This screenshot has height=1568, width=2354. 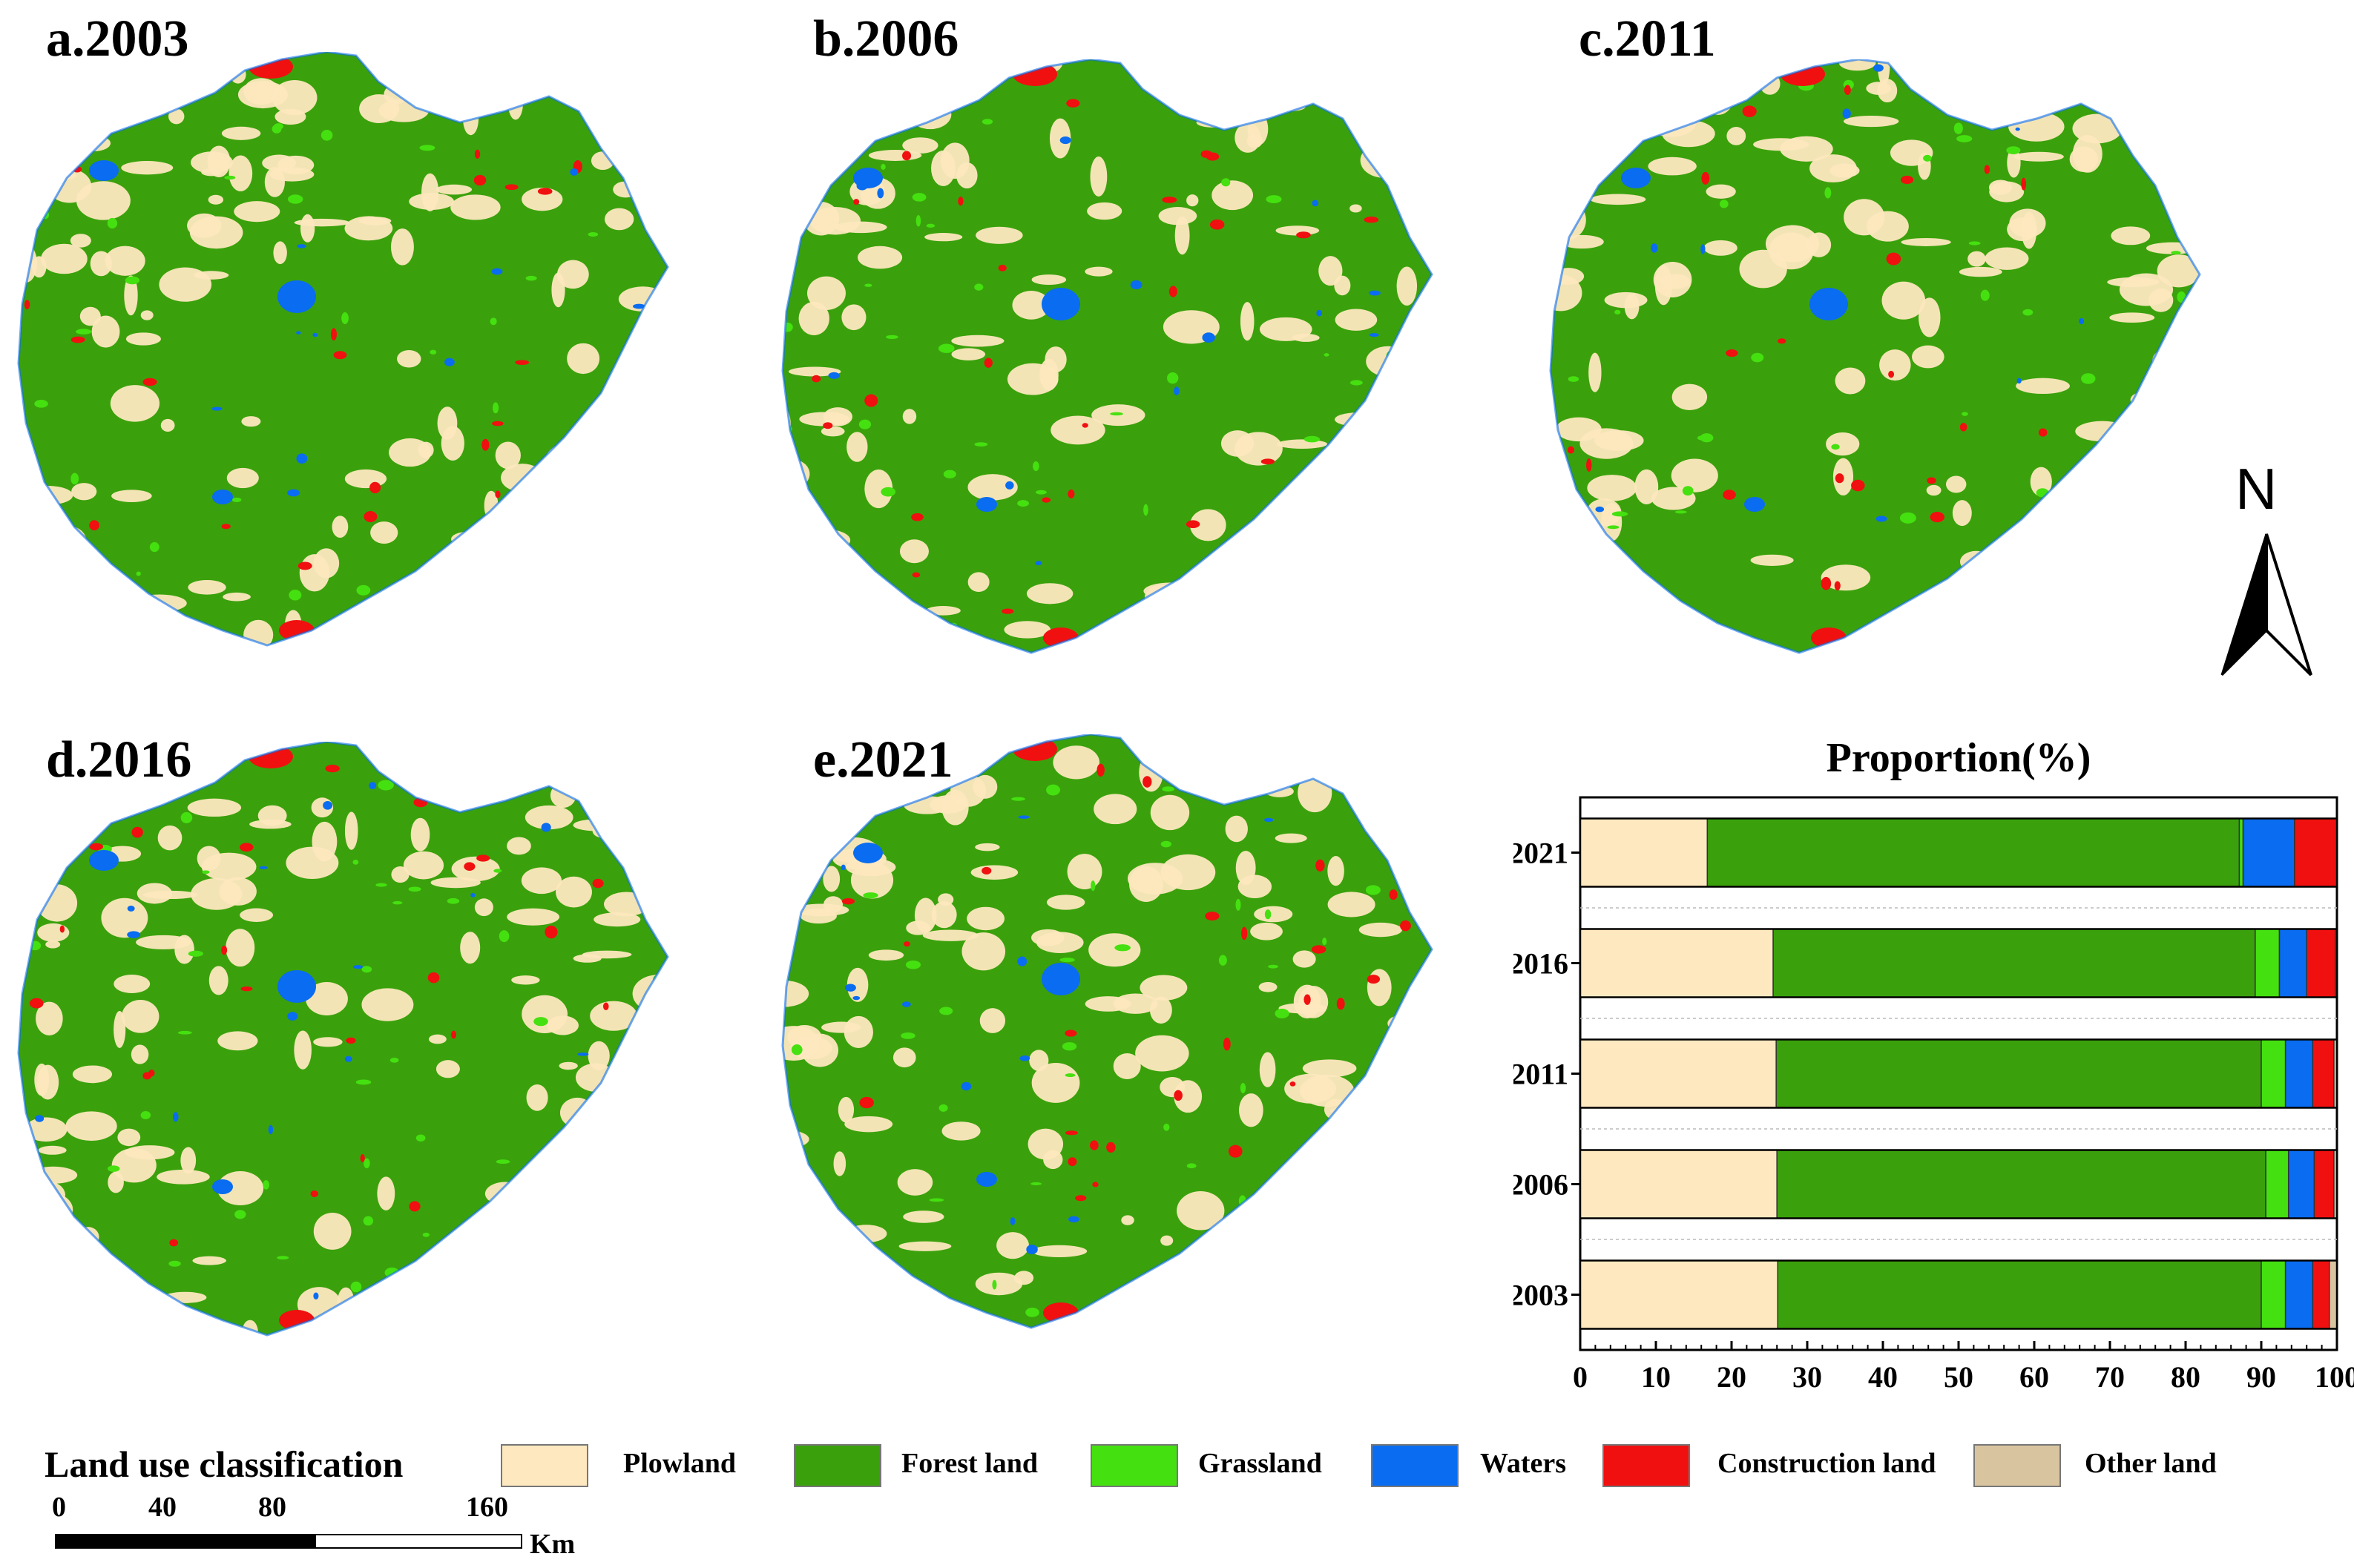 What do you see at coordinates (1678, 1294) in the screenshot?
I see `bar-2003-plowland` at bounding box center [1678, 1294].